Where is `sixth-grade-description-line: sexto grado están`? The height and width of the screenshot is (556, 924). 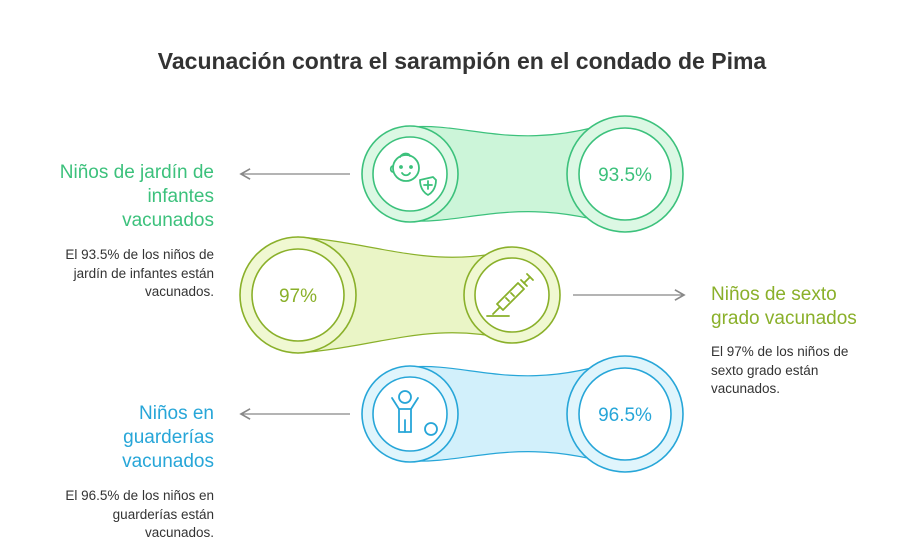
sixth-grade-description-line: sexto grado están is located at coordinates (765, 370).